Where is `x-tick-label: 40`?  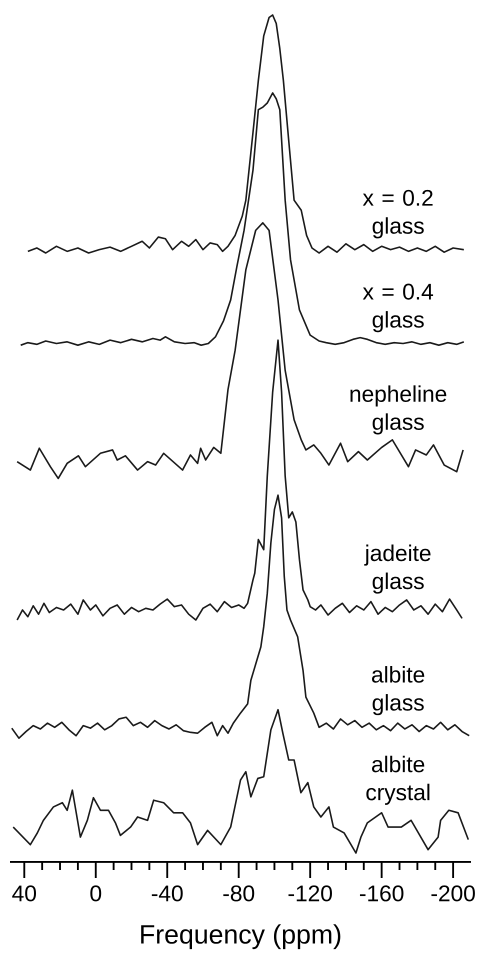 x-tick-label: 40 is located at coordinates (24, 893).